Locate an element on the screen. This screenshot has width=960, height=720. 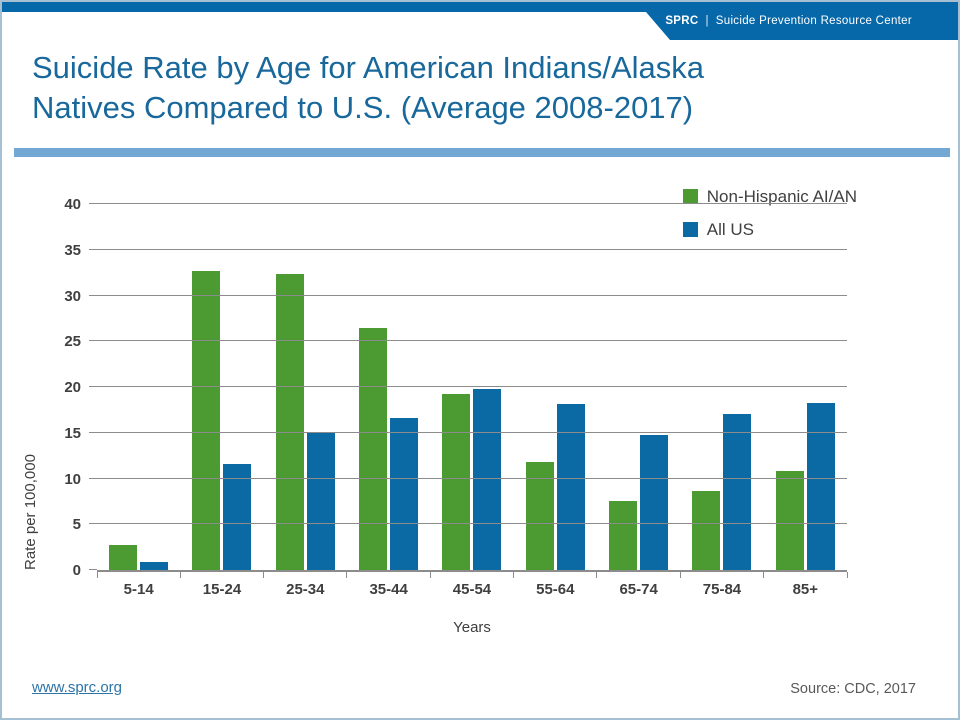
y-tick-label-25: 25 is located at coordinates (72, 342).